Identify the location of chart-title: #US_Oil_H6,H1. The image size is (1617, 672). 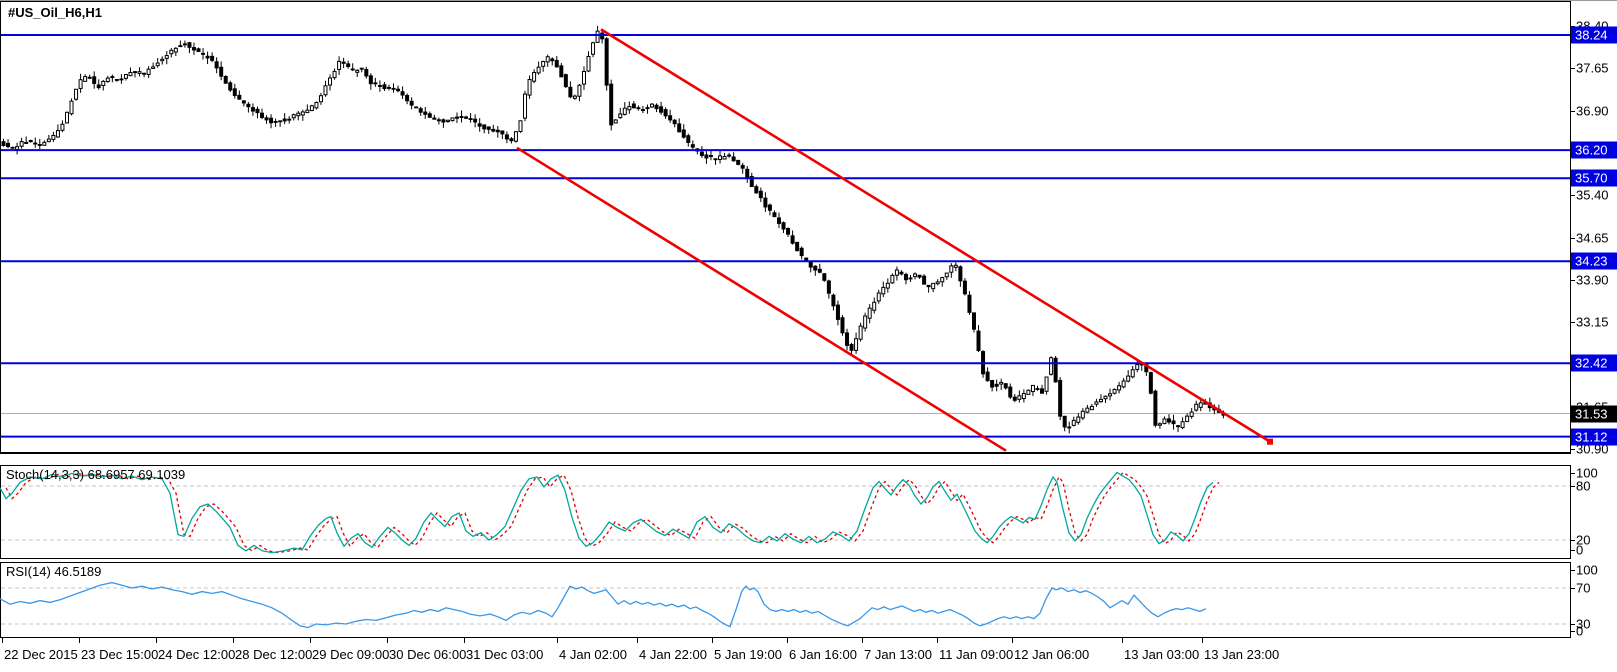
(55, 12).